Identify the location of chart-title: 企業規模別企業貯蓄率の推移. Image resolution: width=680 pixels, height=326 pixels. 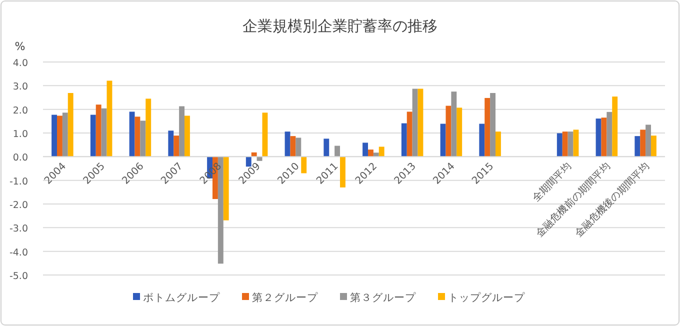
(340, 26).